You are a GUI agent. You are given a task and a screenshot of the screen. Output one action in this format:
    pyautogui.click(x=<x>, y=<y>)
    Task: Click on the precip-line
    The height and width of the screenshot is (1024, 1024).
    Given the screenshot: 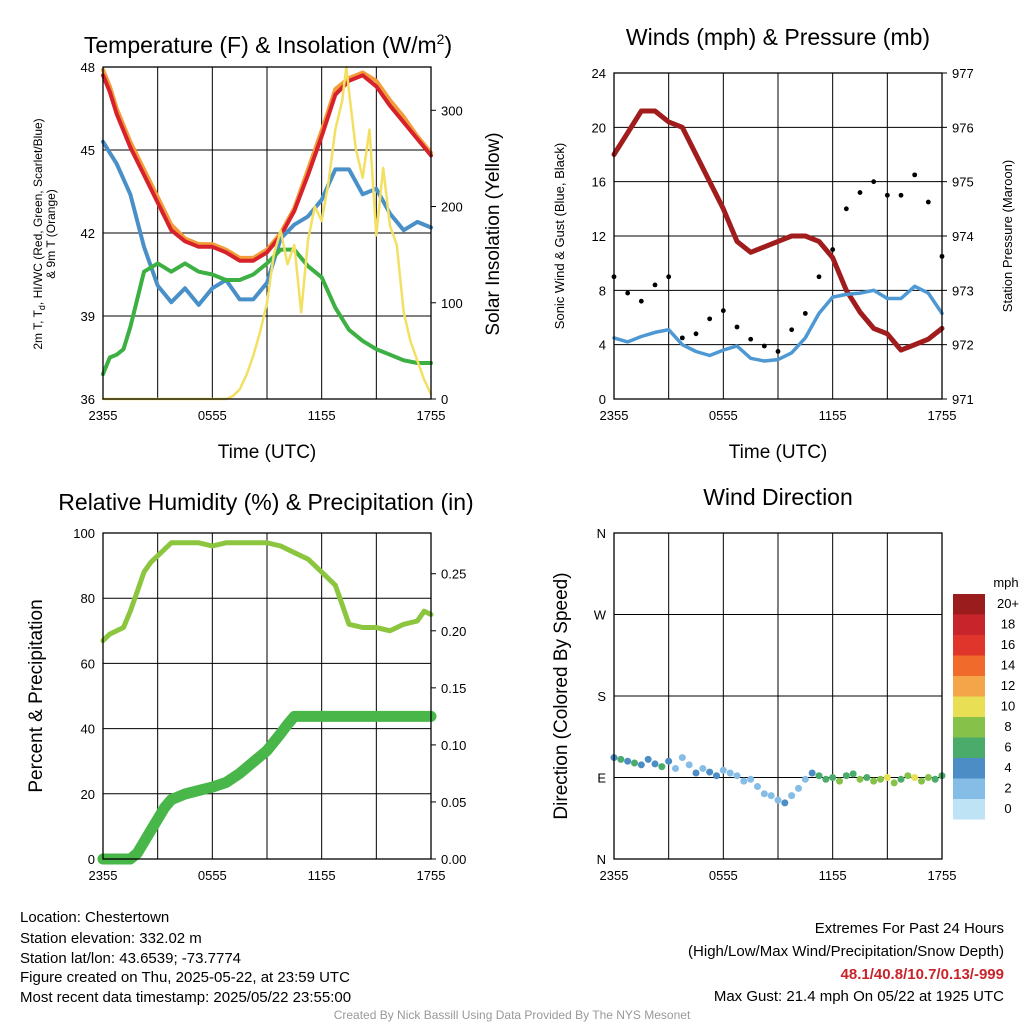 What is the action you would take?
    pyautogui.click(x=267, y=787)
    